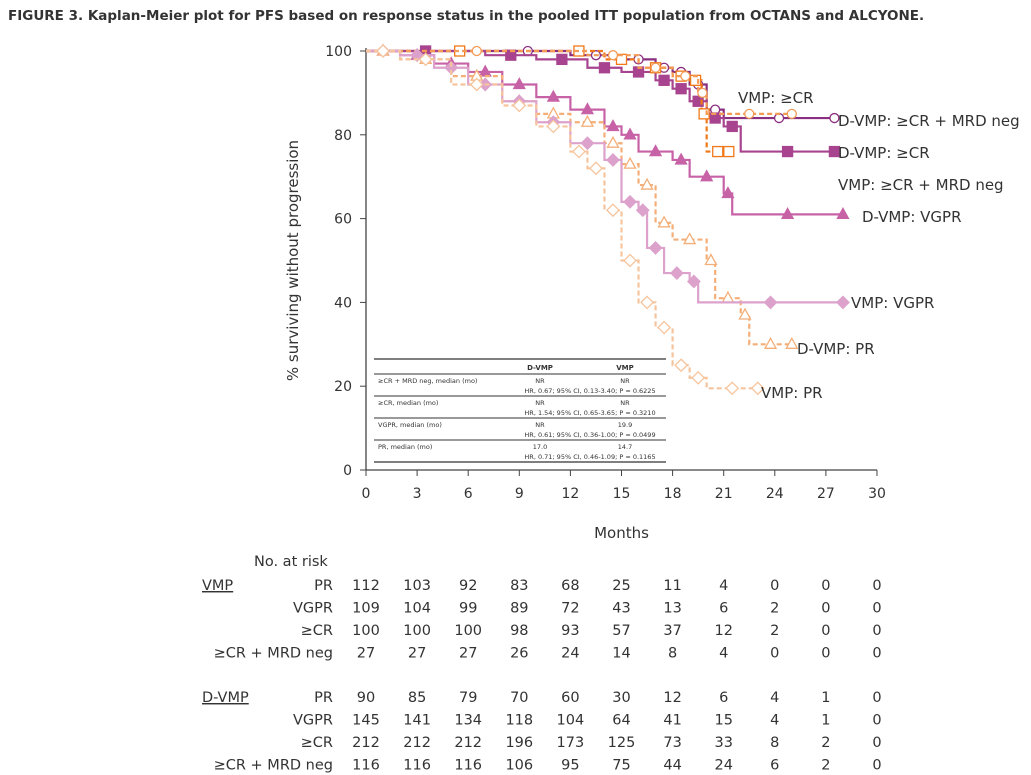 This screenshot has height=775, width=1031. What do you see at coordinates (540, 447) in the screenshot?
I see `inset-dvmp: 17.0` at bounding box center [540, 447].